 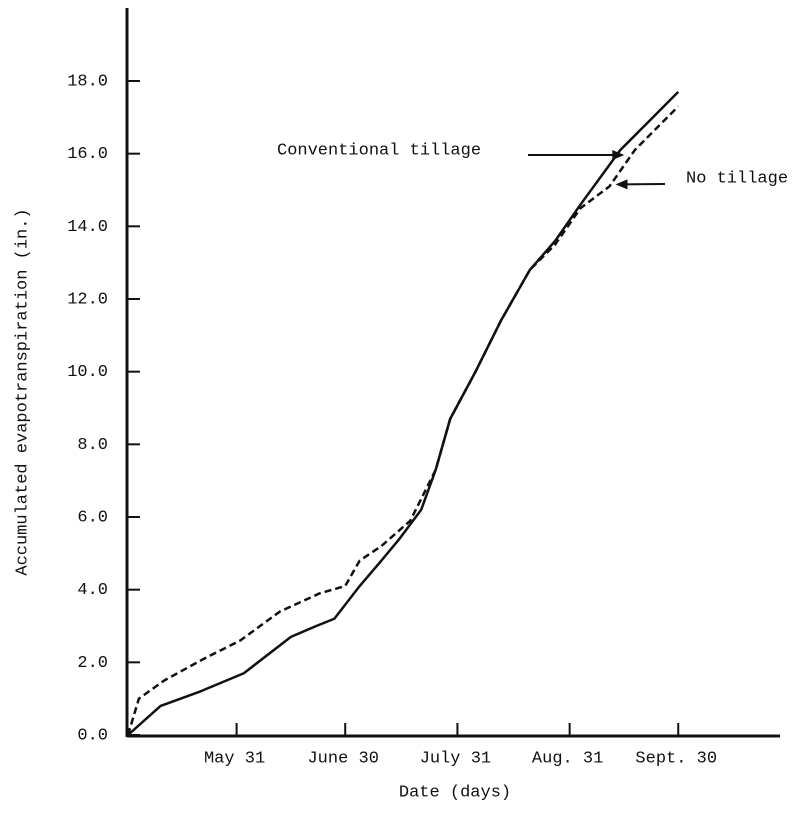 I want to click on x-tick-label: Aug. 31, so click(x=567, y=758).